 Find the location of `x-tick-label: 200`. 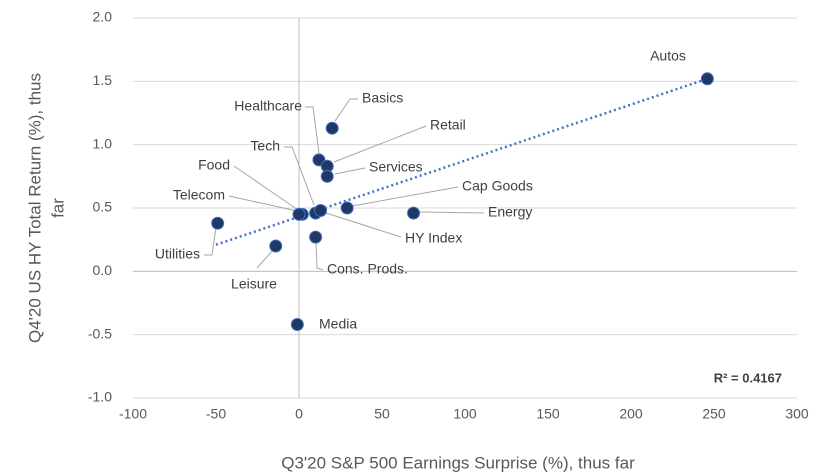

x-tick-label: 200 is located at coordinates (631, 414).